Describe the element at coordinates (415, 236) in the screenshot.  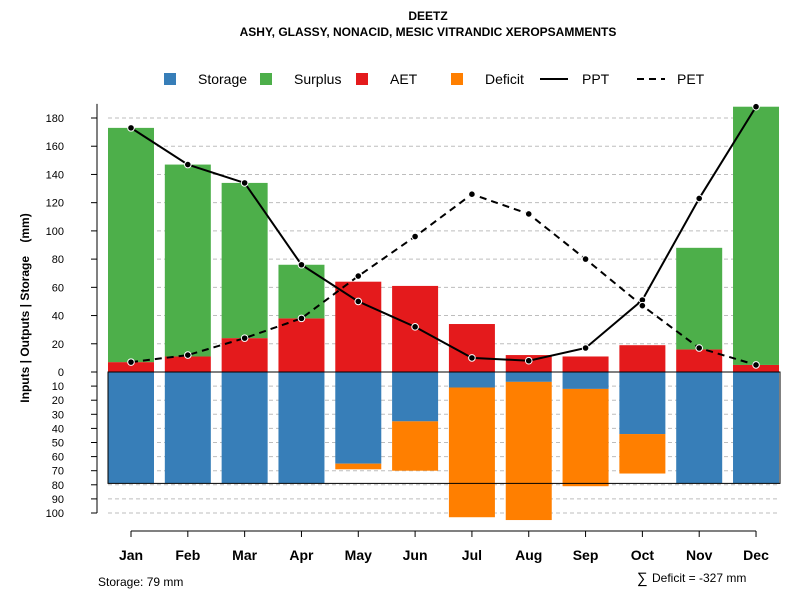
I see `pet-point-jun` at that location.